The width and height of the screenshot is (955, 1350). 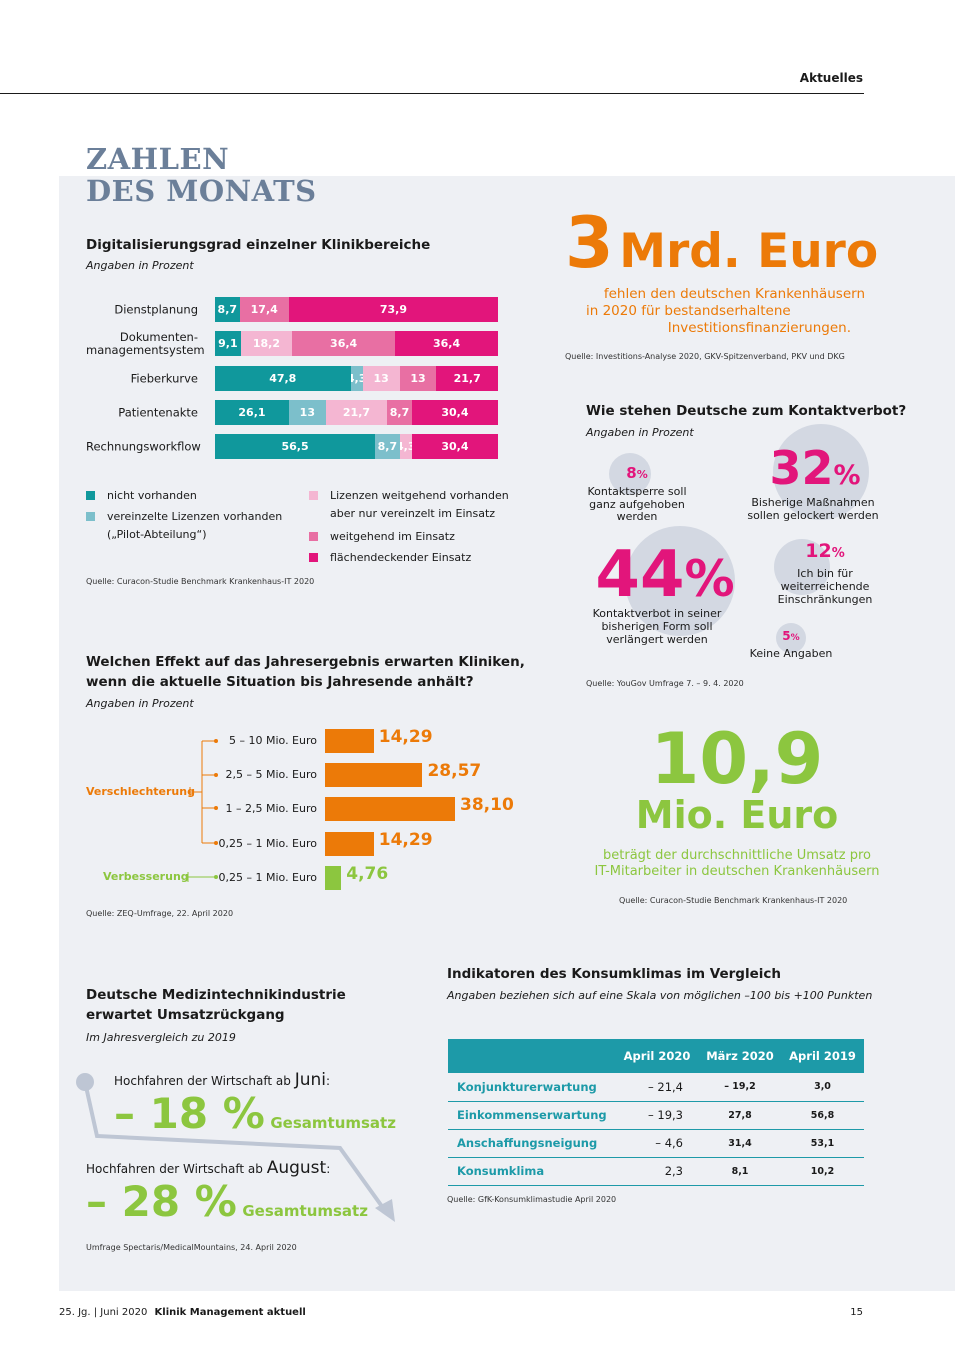 What do you see at coordinates (740, 1115) in the screenshot?
I see `konsum-cell: 27,8` at bounding box center [740, 1115].